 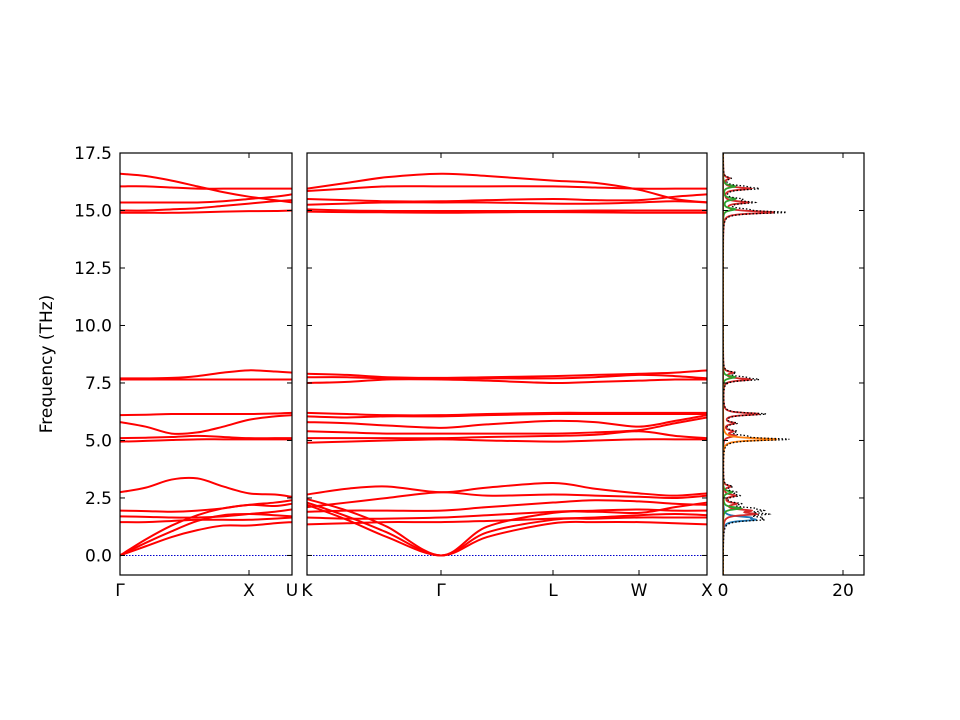 I want to click on projected-dos-curve, so click(x=749, y=364).